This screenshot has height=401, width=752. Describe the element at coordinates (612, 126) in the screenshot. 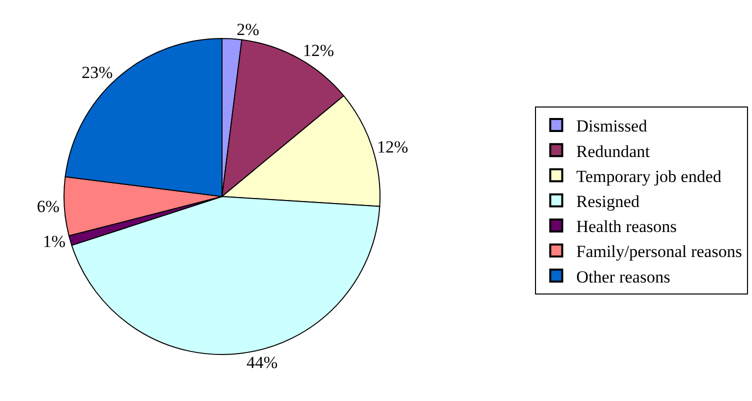

I see `legend-label: Dismissed` at that location.